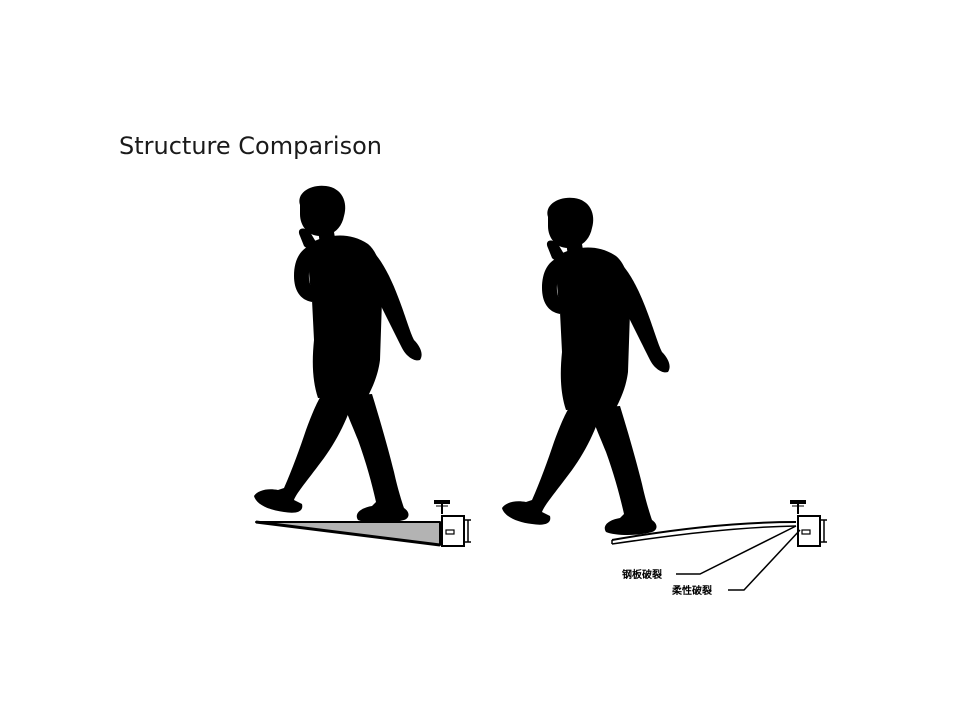  What do you see at coordinates (704, 533) in the screenshot?
I see `curved-platform-icon` at bounding box center [704, 533].